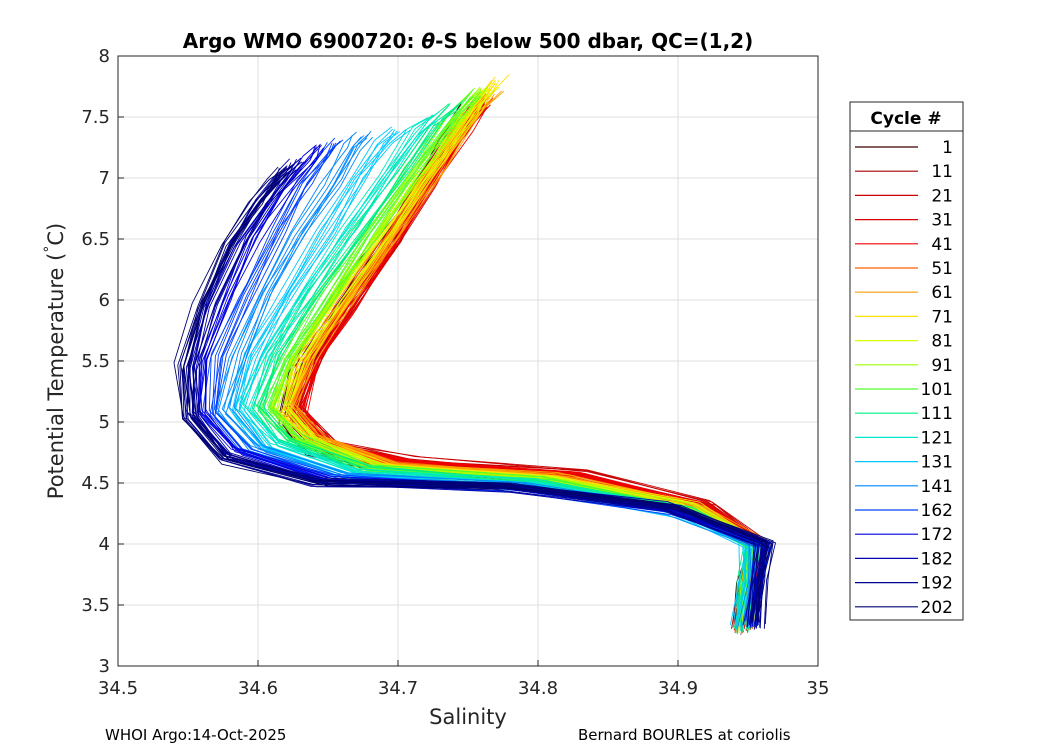 The width and height of the screenshot is (1050, 750). I want to click on y-axis-label-degree: °, so click(50, 249).